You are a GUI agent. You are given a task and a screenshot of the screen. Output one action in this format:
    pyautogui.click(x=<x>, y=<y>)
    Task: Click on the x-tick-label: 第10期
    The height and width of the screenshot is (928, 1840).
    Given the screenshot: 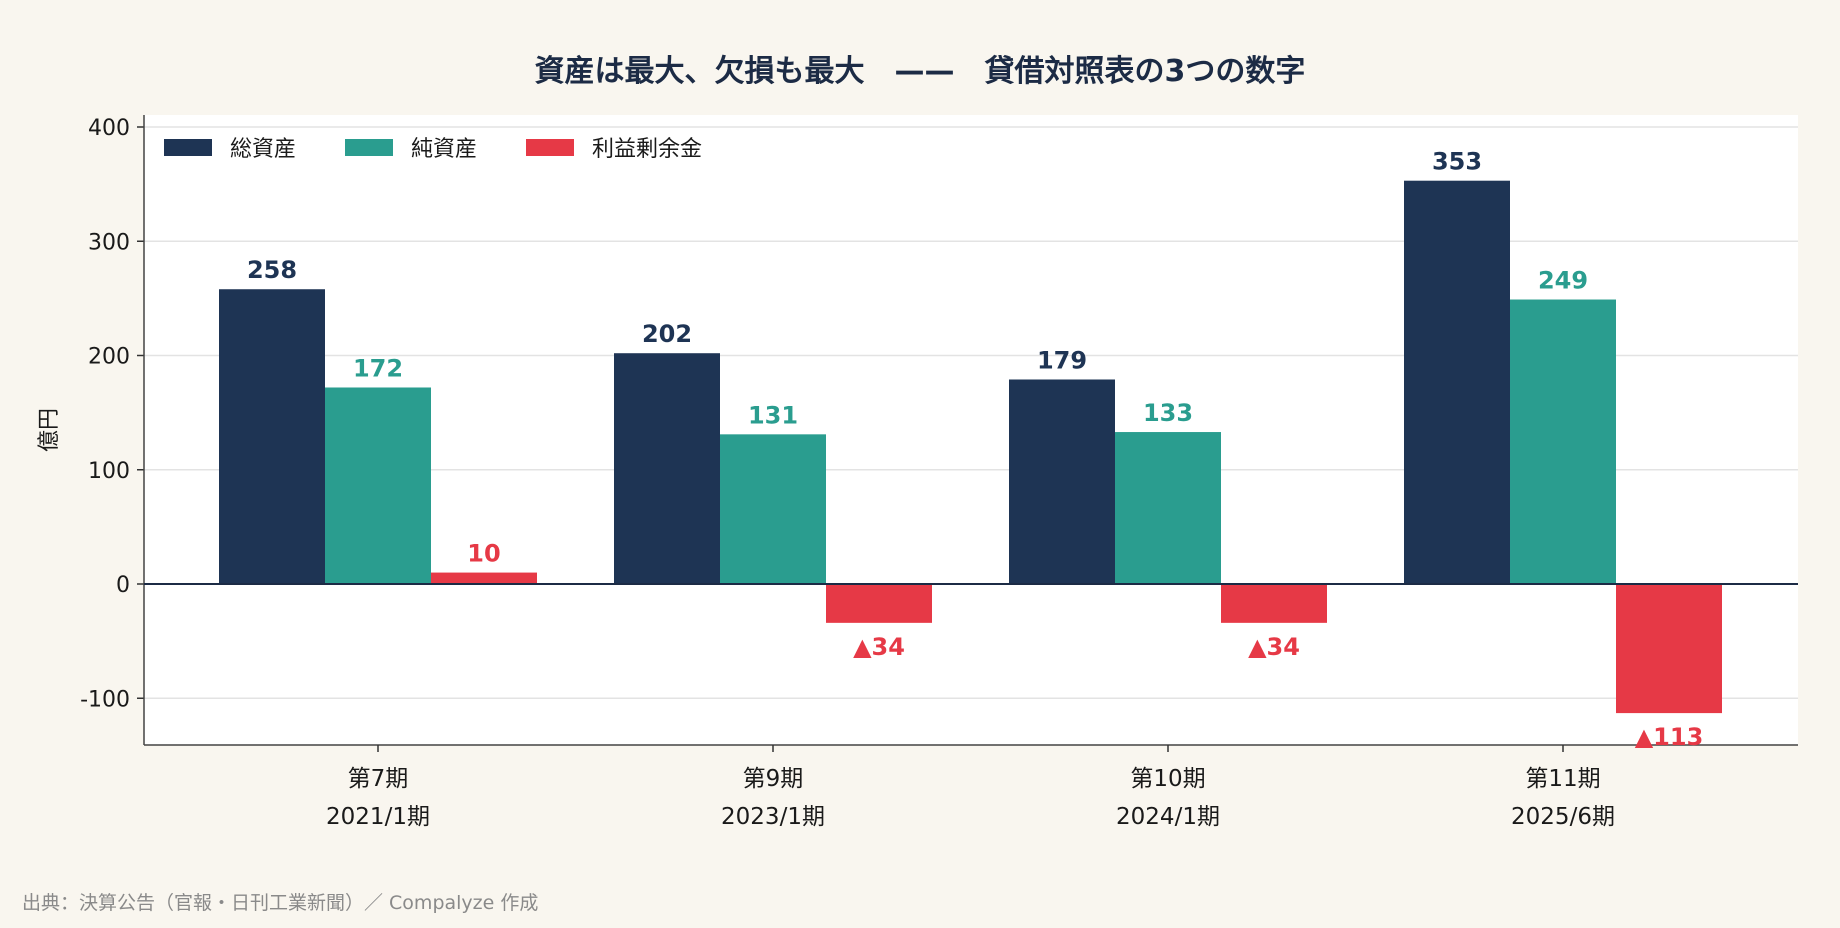 What is the action you would take?
    pyautogui.click(x=1167, y=779)
    